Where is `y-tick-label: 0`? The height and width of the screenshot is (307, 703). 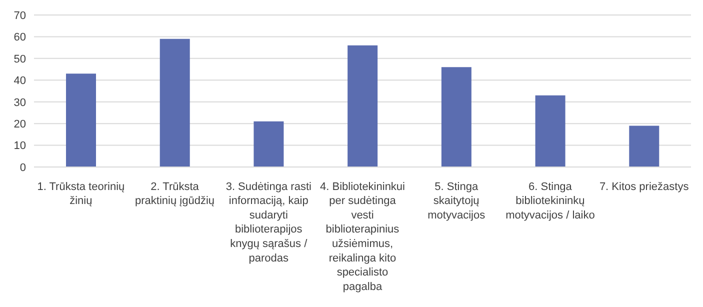
y-tick-label: 0 is located at coordinates (23, 168).